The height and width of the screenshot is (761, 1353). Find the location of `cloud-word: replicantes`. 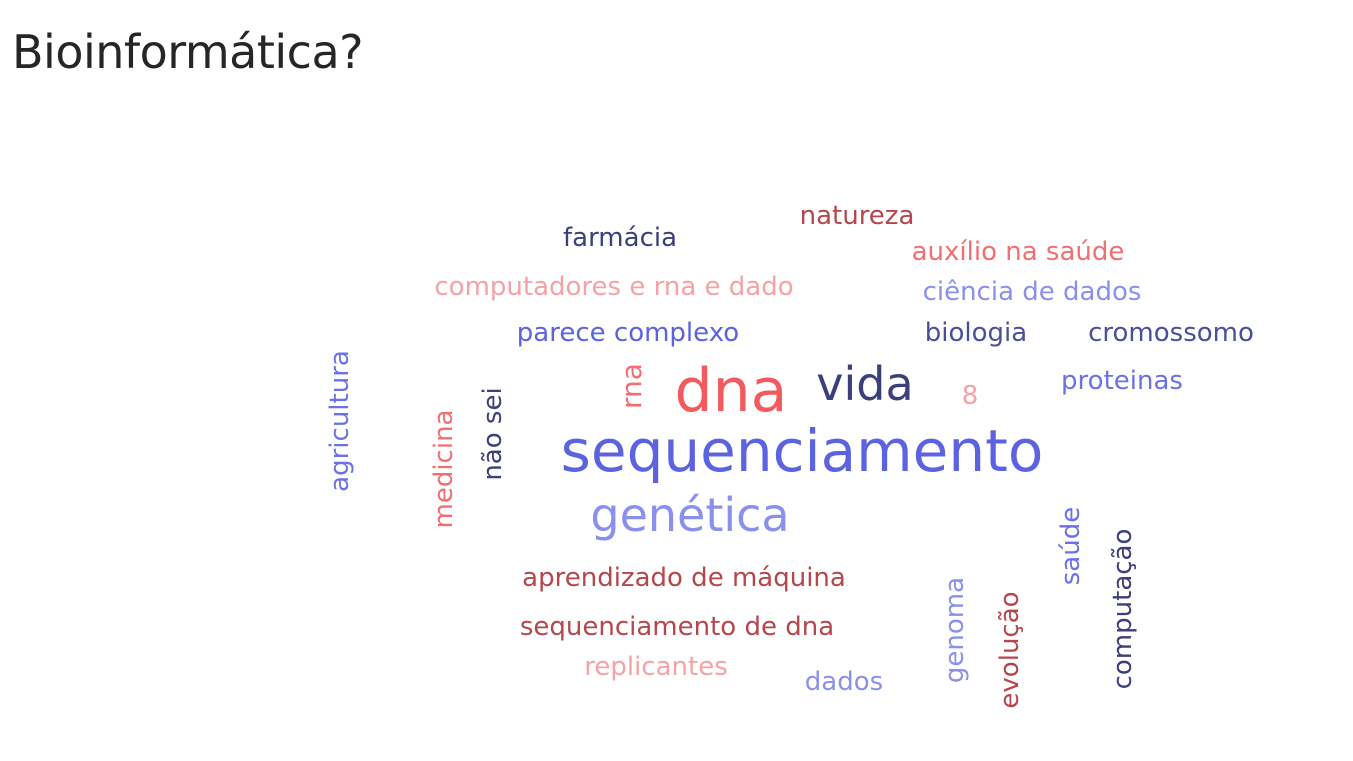

cloud-word: replicantes is located at coordinates (656, 667).